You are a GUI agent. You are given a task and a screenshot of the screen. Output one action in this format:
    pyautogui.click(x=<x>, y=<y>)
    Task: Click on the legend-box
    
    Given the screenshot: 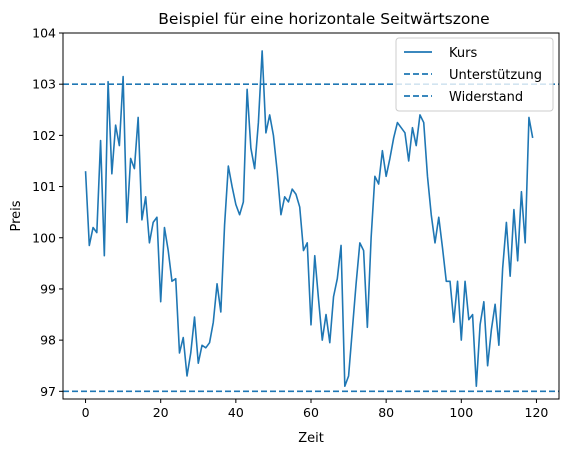 What is the action you would take?
    pyautogui.click(x=474, y=74)
    